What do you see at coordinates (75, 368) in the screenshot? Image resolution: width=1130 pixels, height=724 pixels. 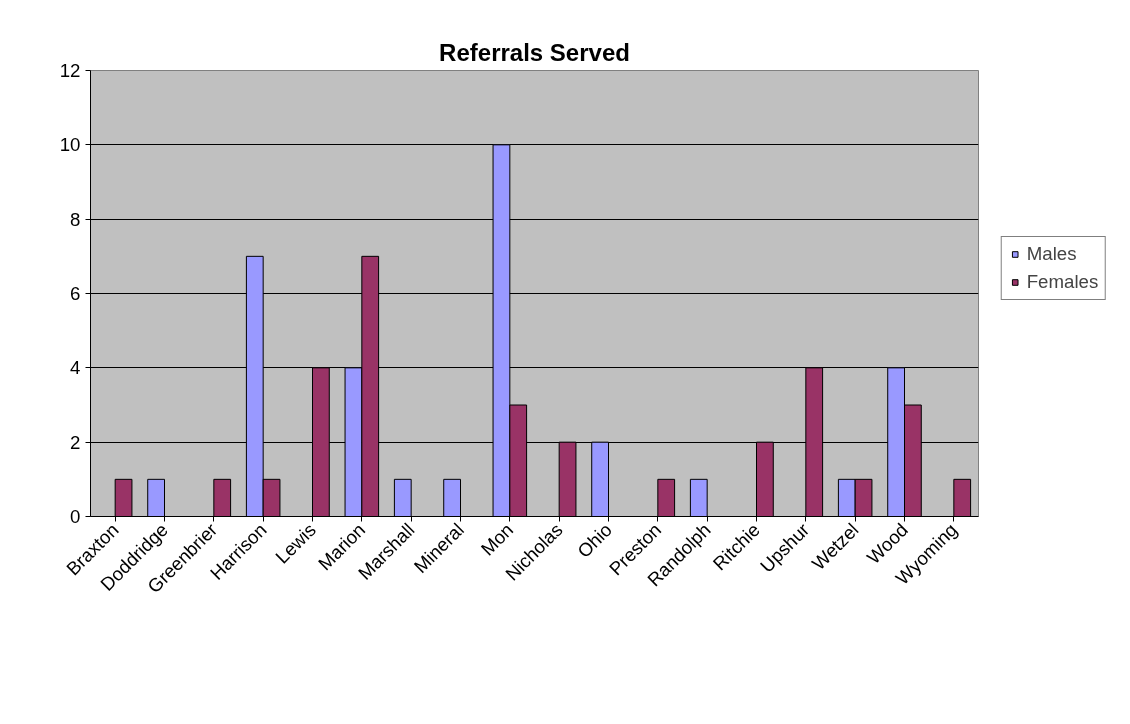 I see `y-tick-label: 4` at bounding box center [75, 368].